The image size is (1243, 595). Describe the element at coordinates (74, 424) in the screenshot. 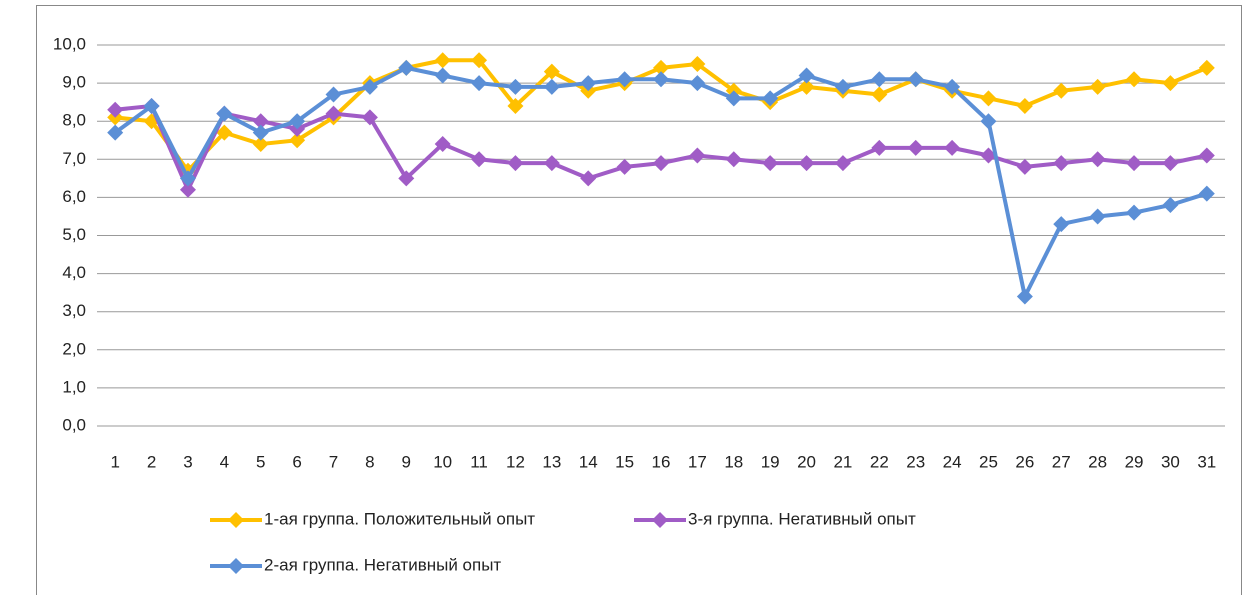

I see `y-tick-label: 0,0` at that location.